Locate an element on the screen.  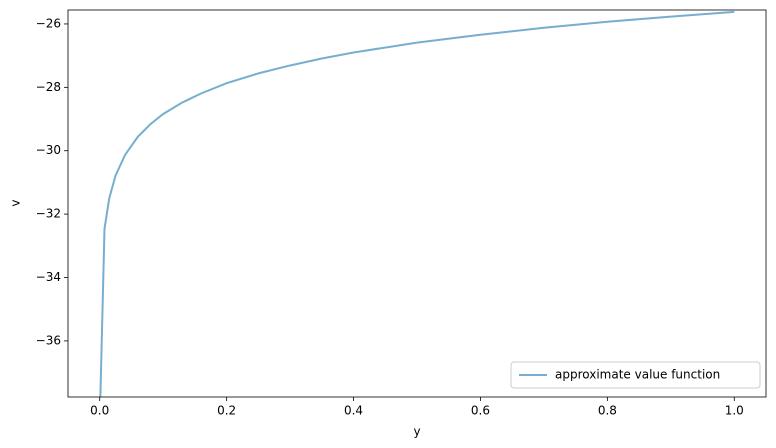
y-tick-label: −34 is located at coordinates (48, 277).